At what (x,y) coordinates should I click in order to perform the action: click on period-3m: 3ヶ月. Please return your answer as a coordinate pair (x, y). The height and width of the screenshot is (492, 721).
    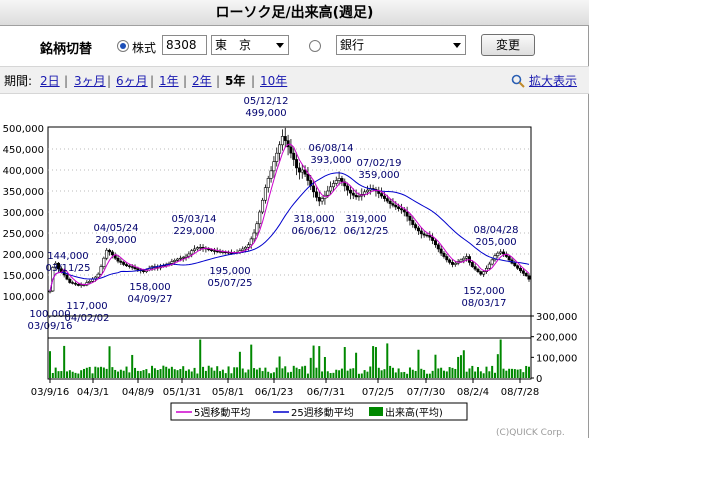
    Looking at the image, I should click on (90, 81).